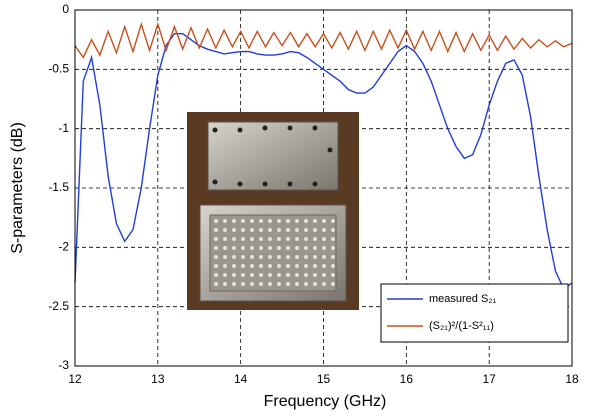 This screenshot has height=419, width=594. Describe the element at coordinates (474, 313) in the screenshot. I see `legend-box` at that location.